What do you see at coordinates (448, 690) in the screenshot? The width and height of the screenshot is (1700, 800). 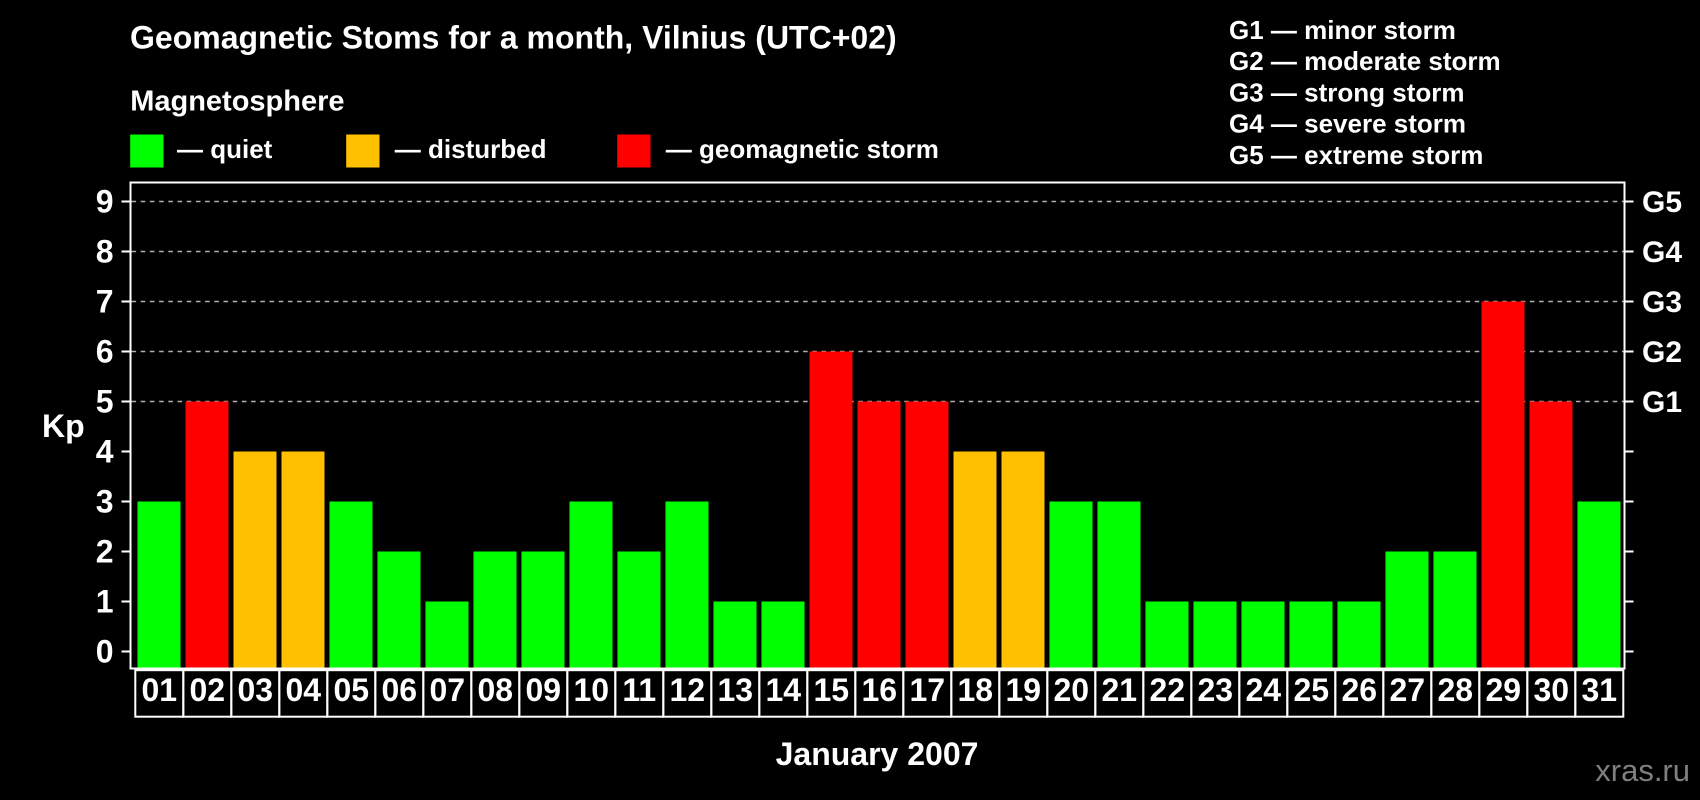 I see `svg-text: 07` at bounding box center [448, 690].